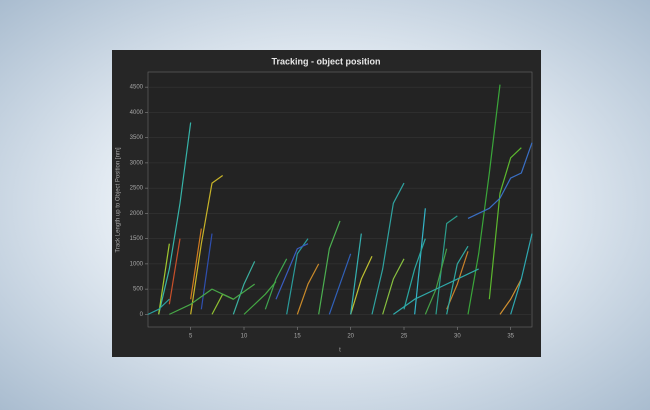  I want to click on x-tick-label: 35, so click(510, 337).